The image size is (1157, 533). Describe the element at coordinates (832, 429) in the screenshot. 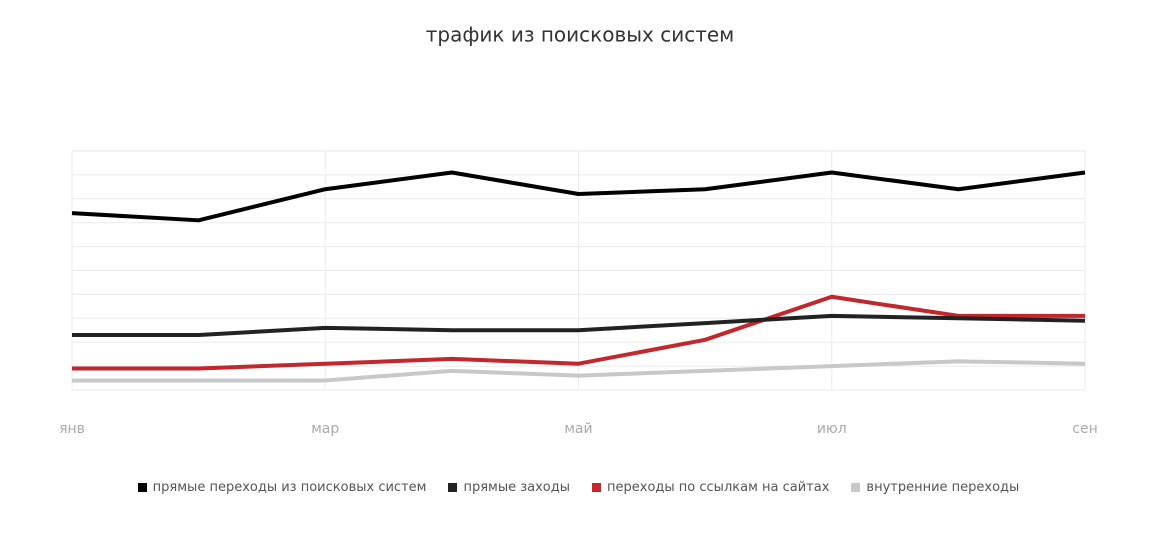

I see `x-tick-label: июл` at that location.